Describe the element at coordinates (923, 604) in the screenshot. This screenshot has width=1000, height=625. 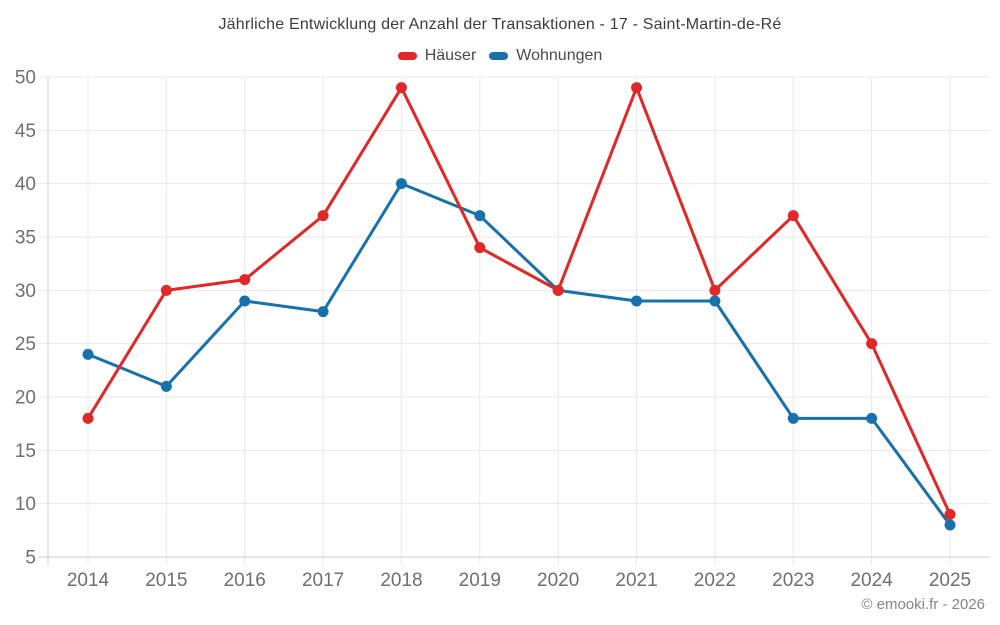
I see `copyright-text: © emooki.fr - 2026` at that location.